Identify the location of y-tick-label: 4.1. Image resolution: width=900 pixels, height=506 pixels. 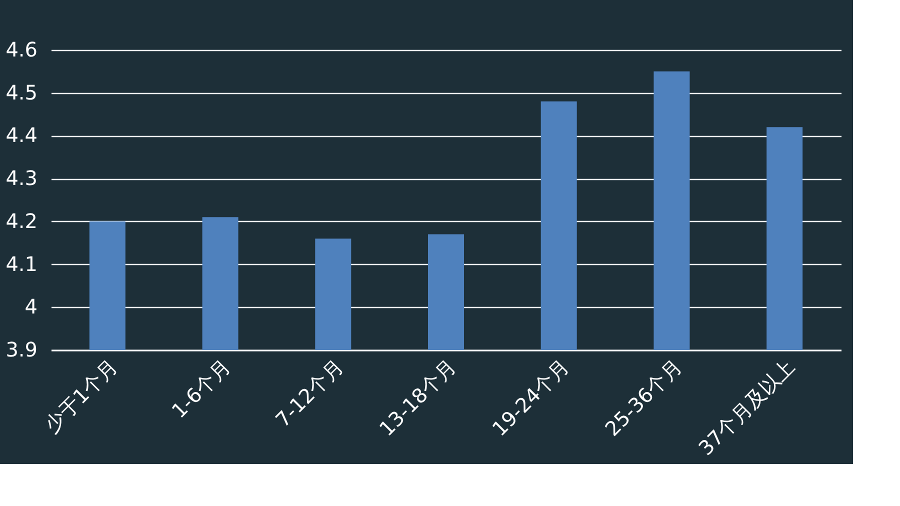
(22, 264).